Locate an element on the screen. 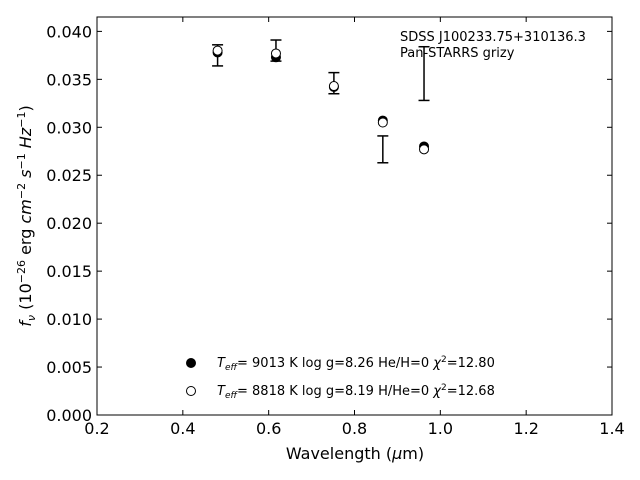 Image resolution: width=640 pixels, height=480 pixels. x-tick-label: 0.2 is located at coordinates (96, 428).